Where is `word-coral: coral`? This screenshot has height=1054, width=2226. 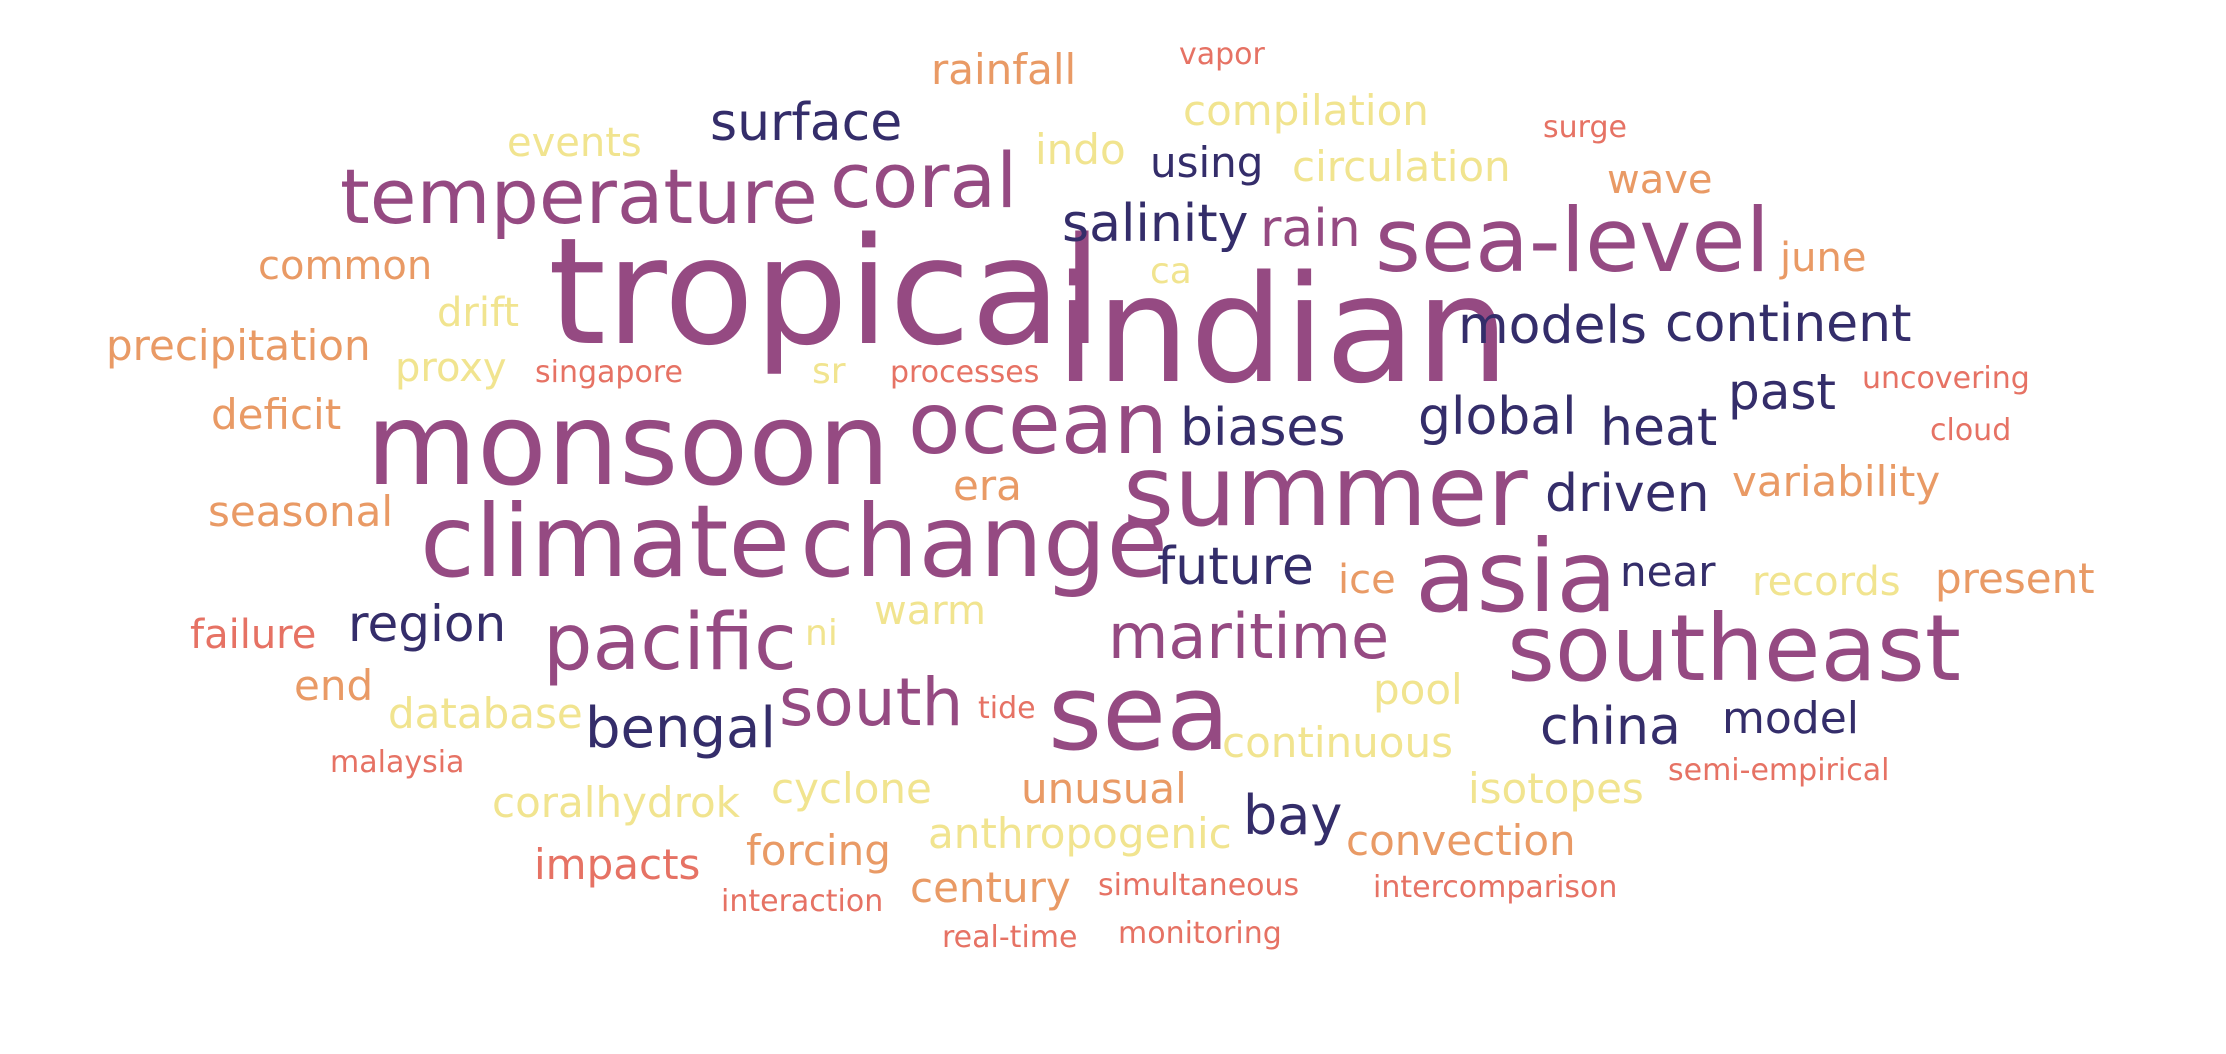 word-coral: coral is located at coordinates (924, 180).